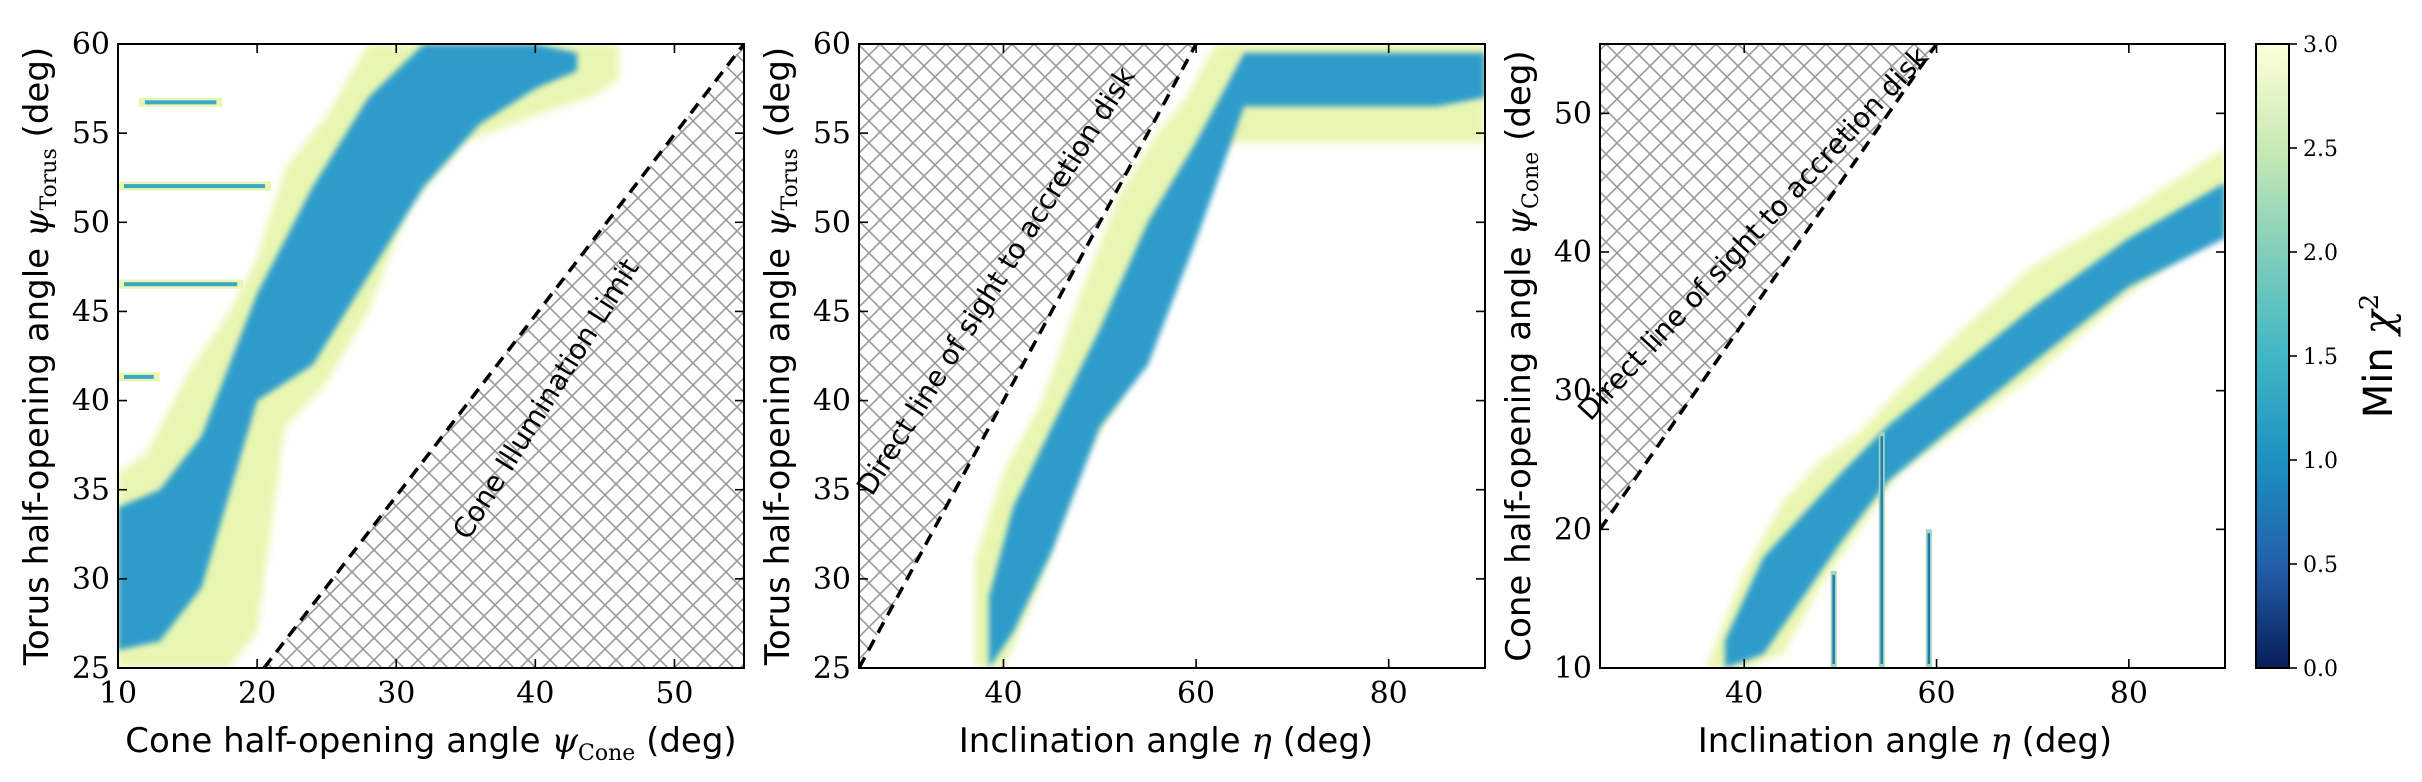 This screenshot has height=782, width=2422. What do you see at coordinates (1905, 741) in the screenshot?
I see `panel-3-x-label: Inclination angle η (deg)` at bounding box center [1905, 741].